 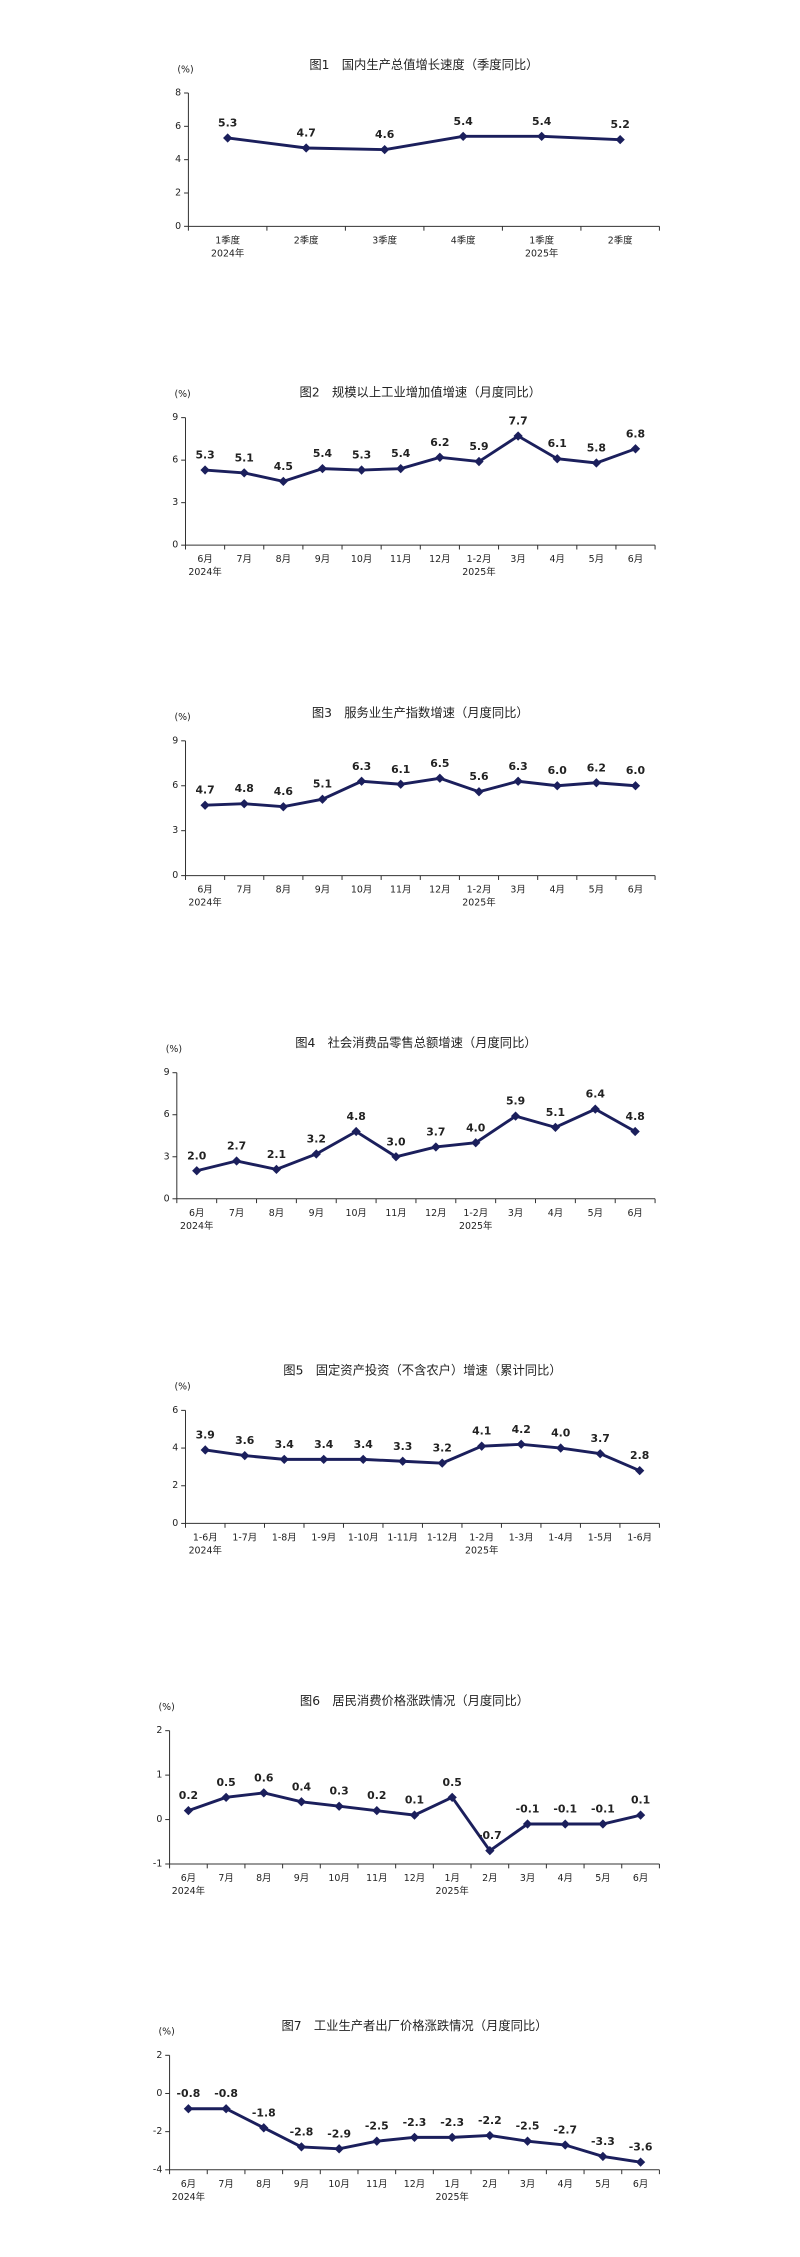 What do you see at coordinates (396, 1141) in the screenshot?
I see `value-label: 3.0` at bounding box center [396, 1141].